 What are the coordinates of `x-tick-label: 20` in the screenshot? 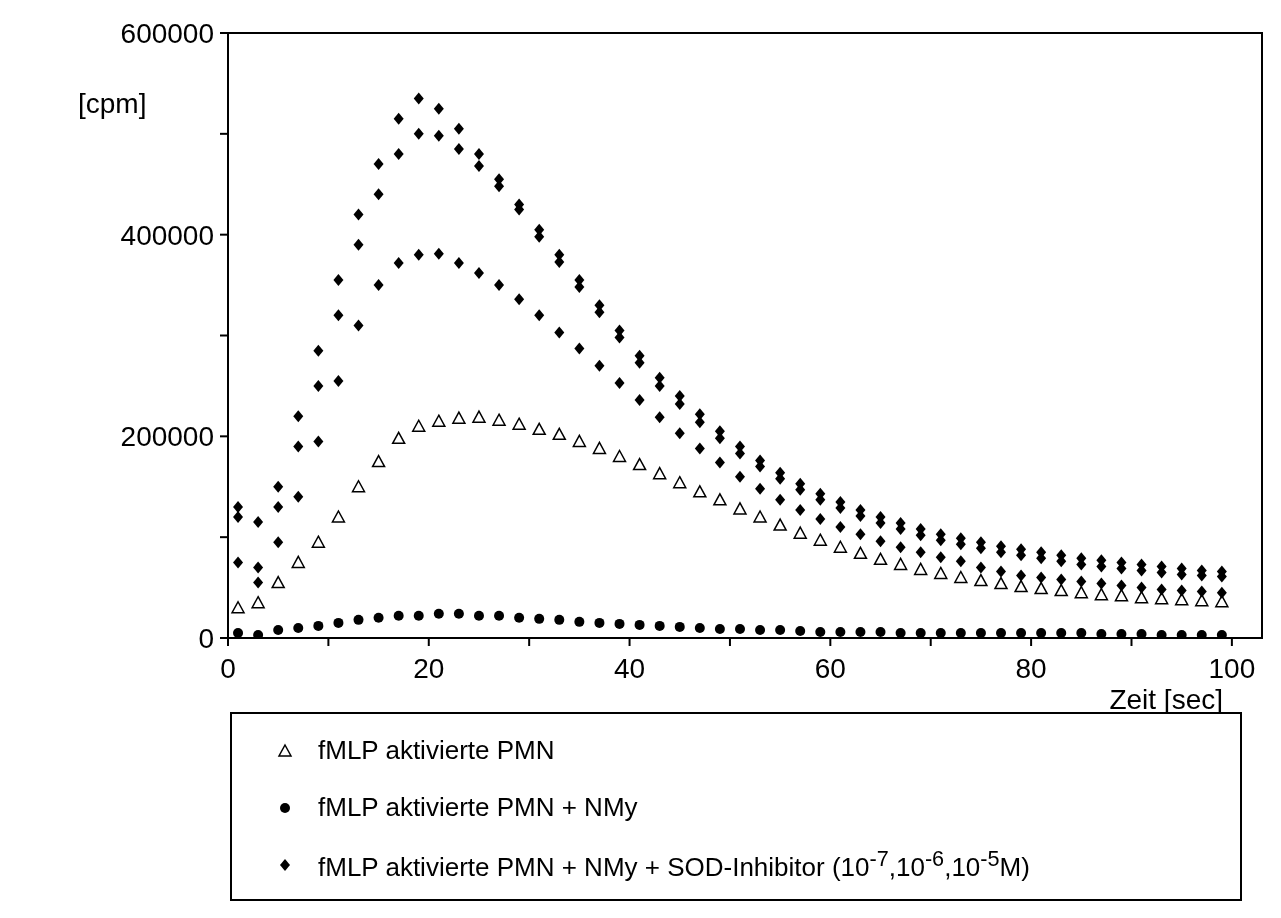 It's located at (429, 668).